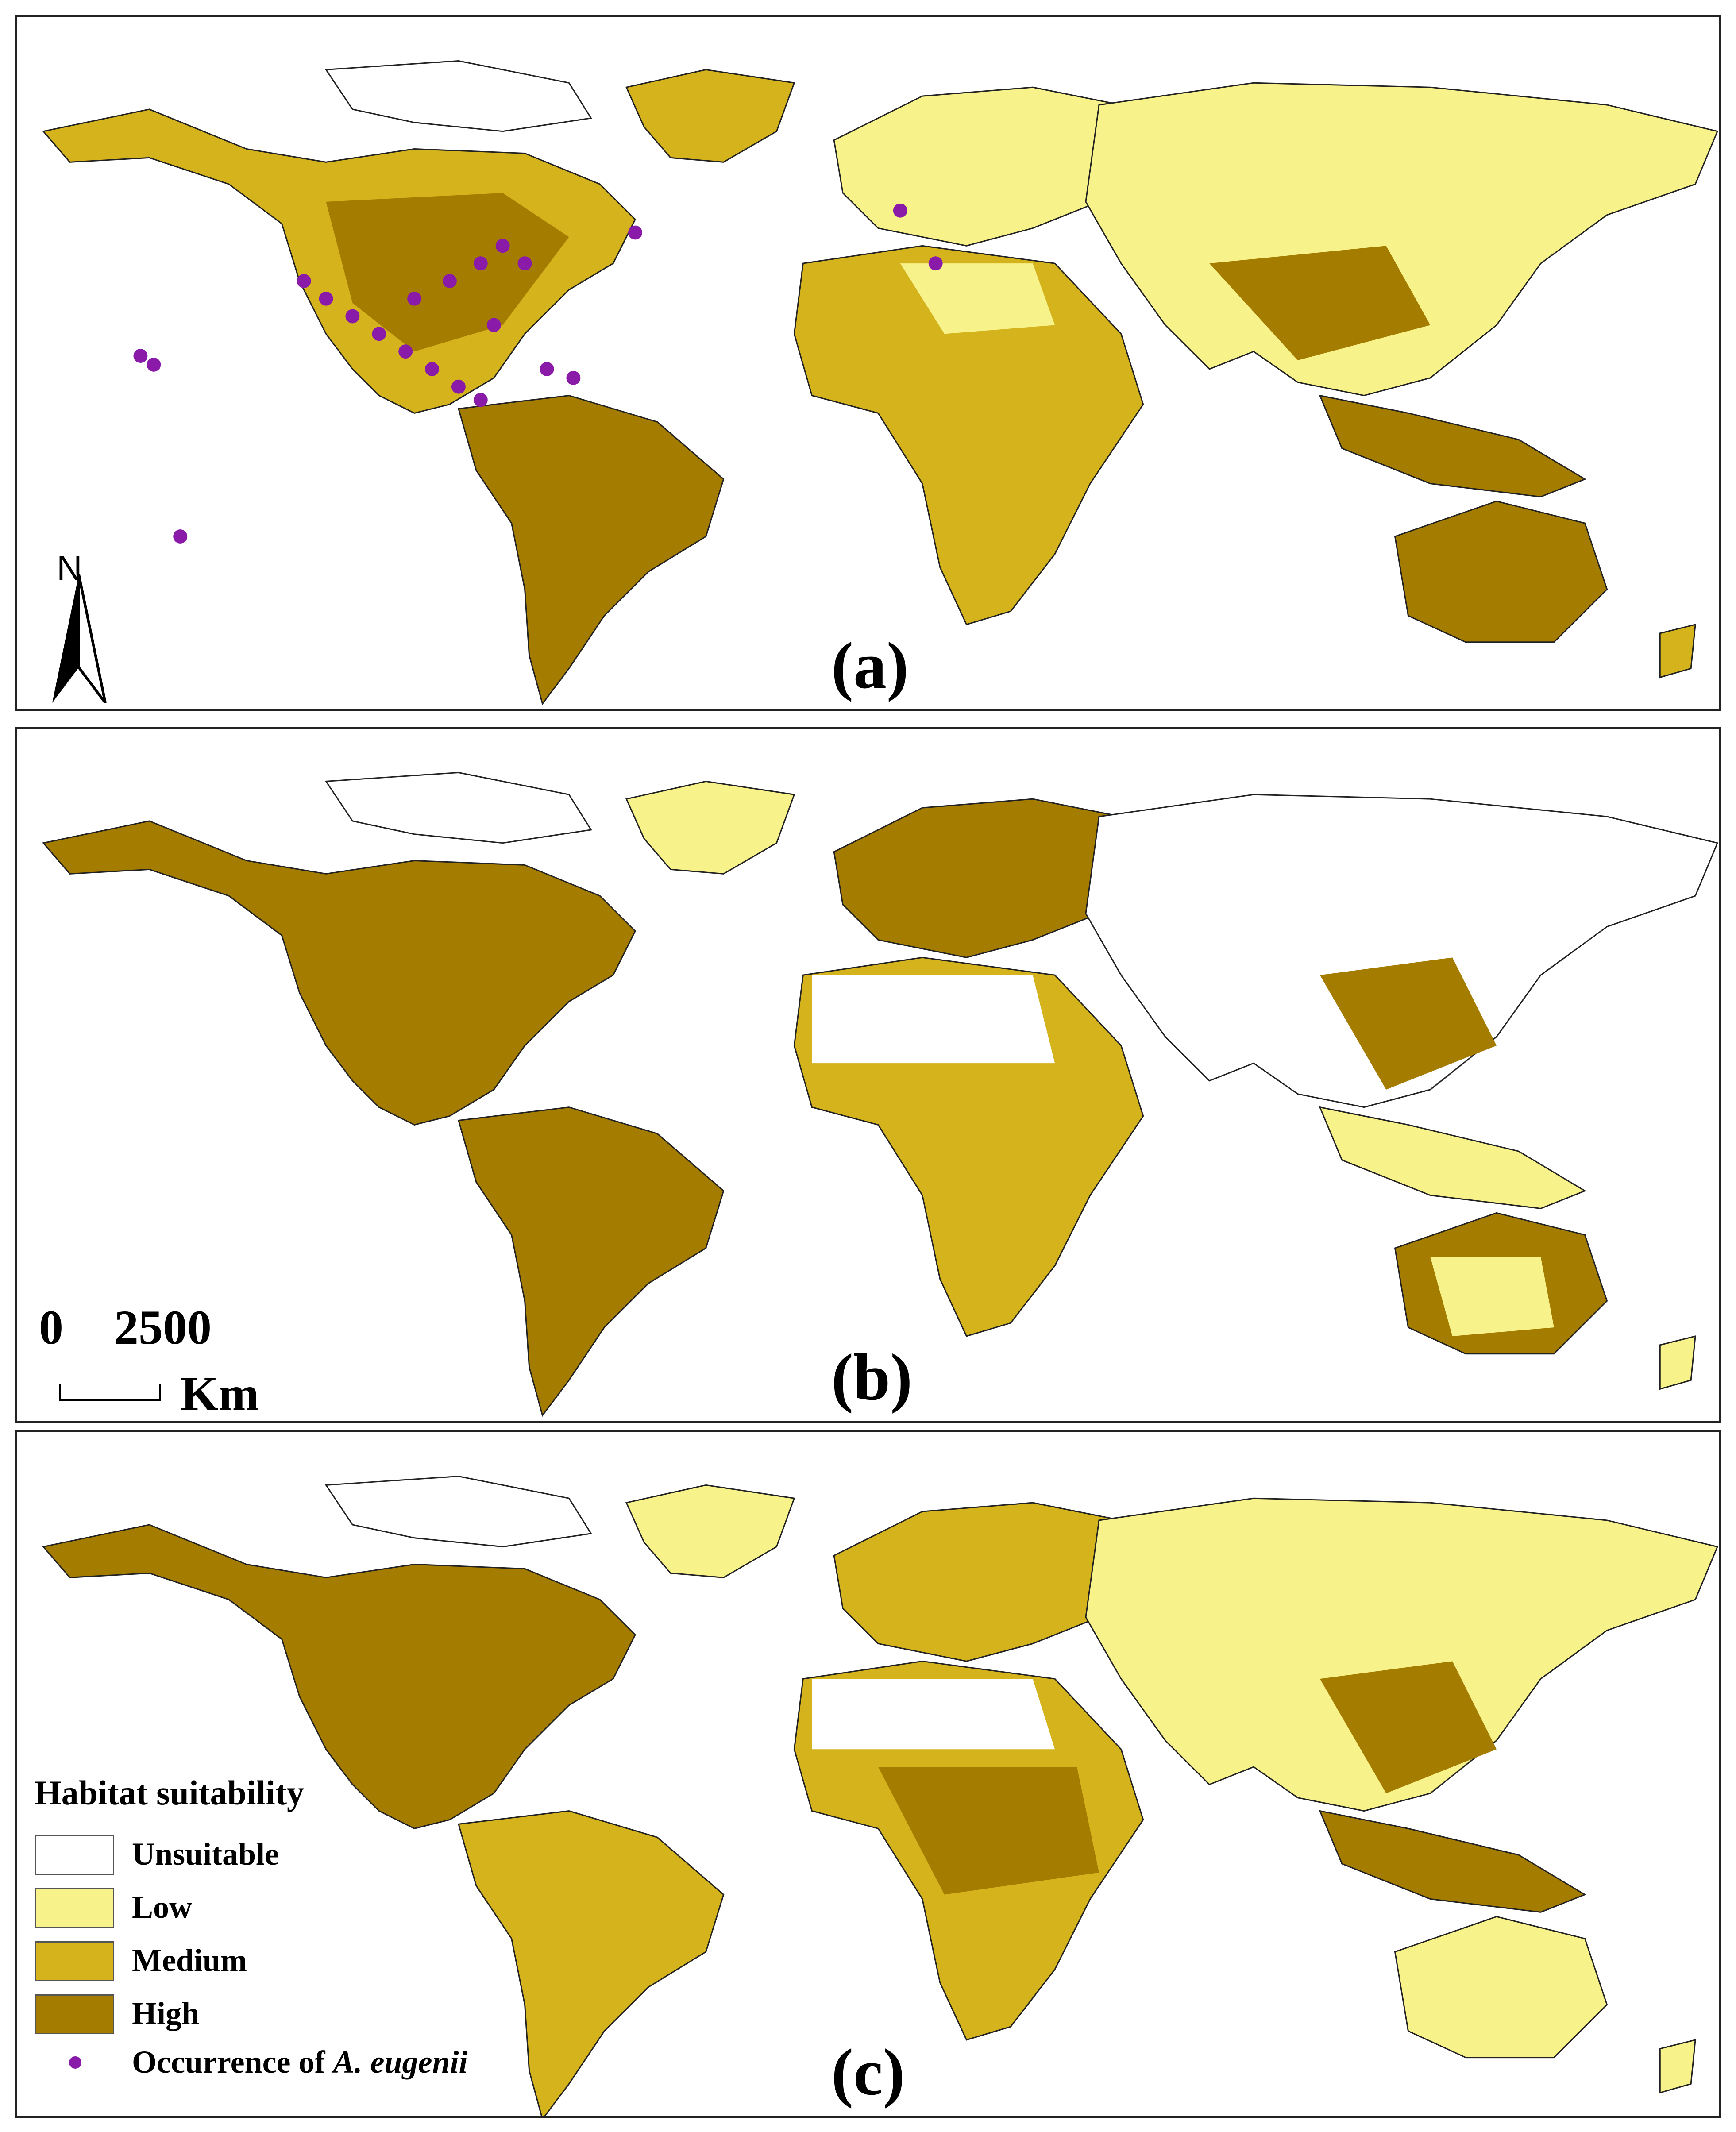 The image size is (1736, 2132). I want to click on legend-label-occurrence: Occurrence of A. eugenii, so click(300, 2062).